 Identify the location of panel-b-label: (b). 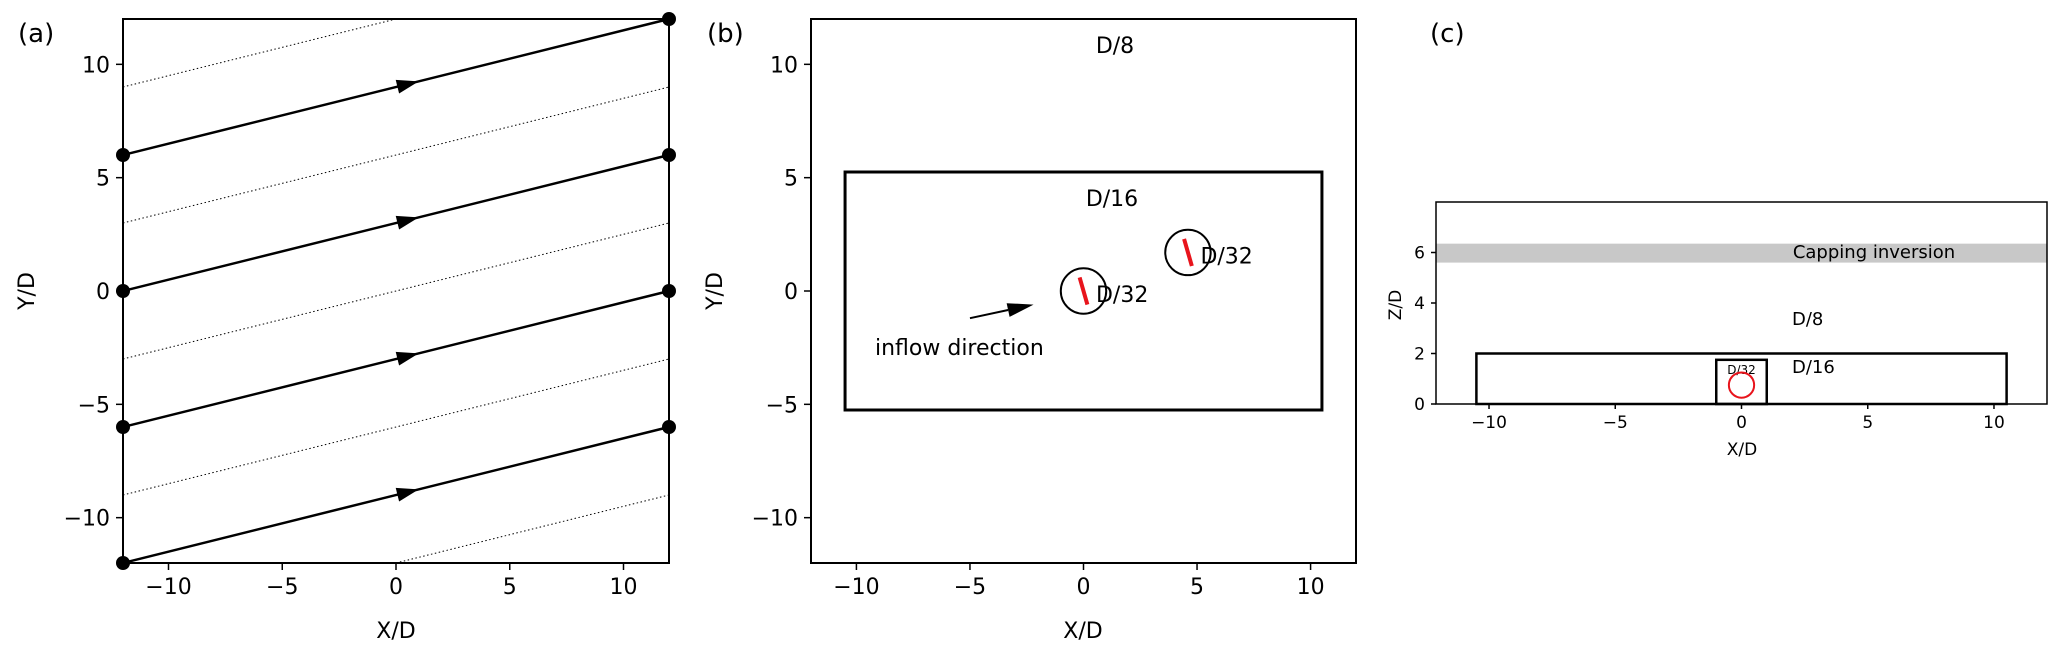
(725, 34).